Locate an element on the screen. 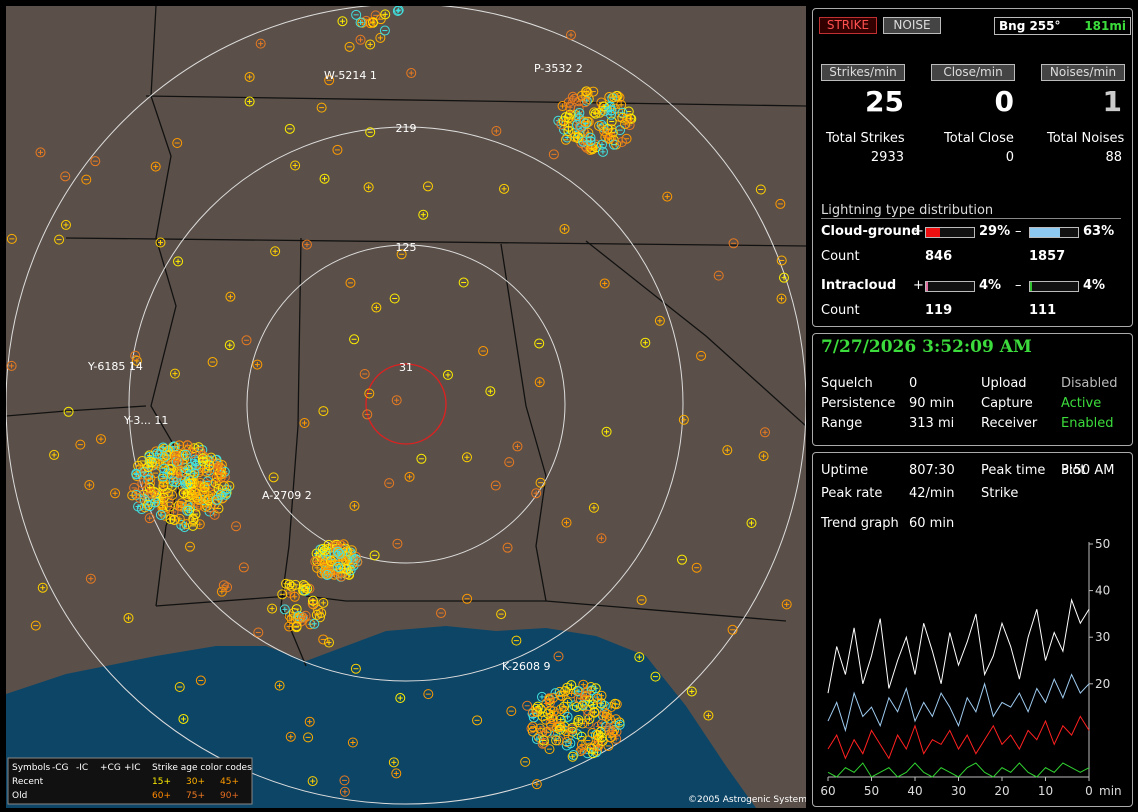 The image size is (1138, 812). noise-button: NOISE is located at coordinates (912, 25).